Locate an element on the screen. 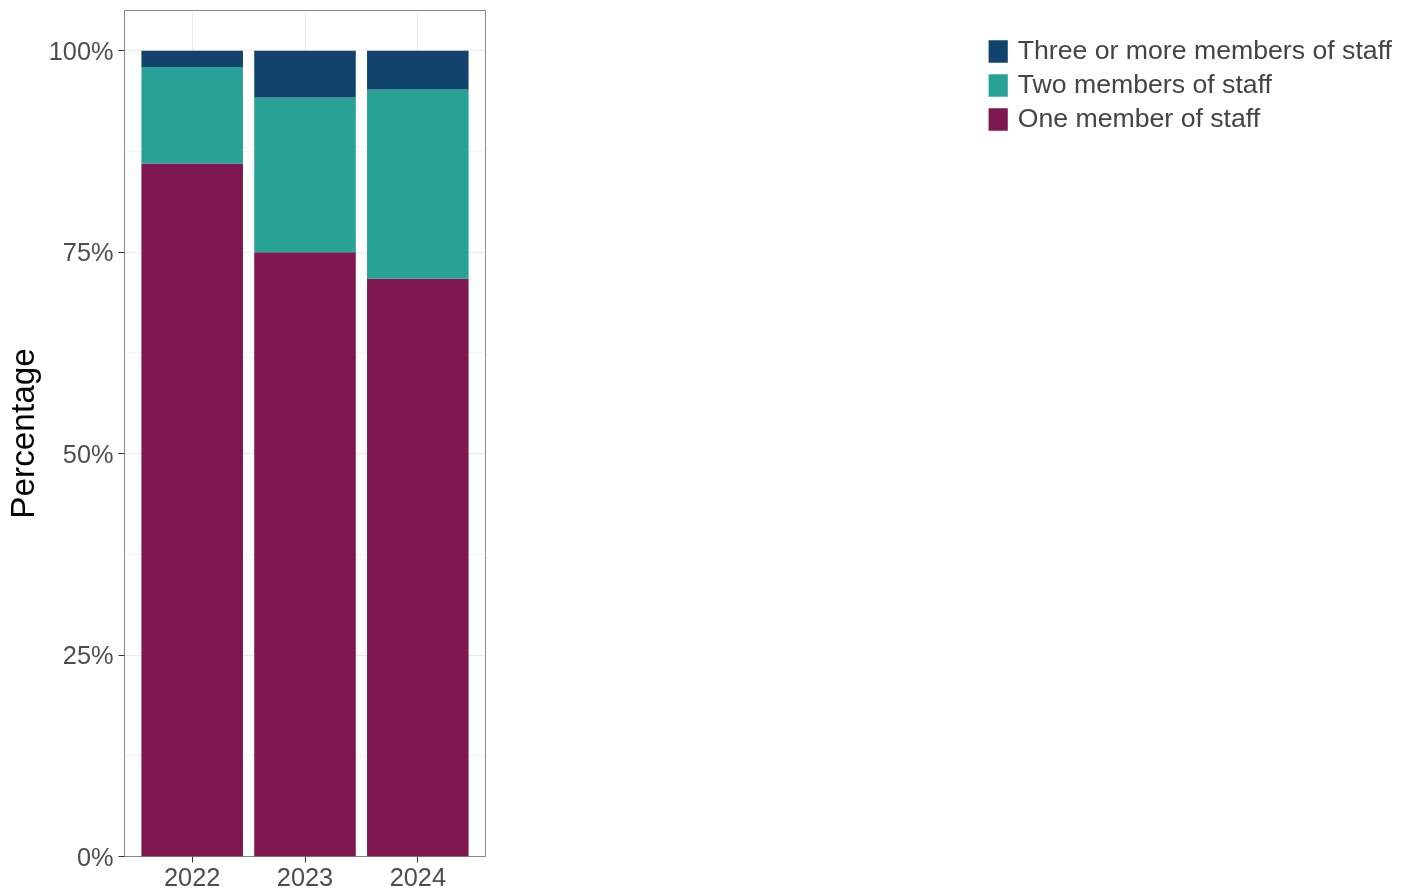 The height and width of the screenshot is (891, 1417). y-tick-label: 75% is located at coordinates (88, 252).